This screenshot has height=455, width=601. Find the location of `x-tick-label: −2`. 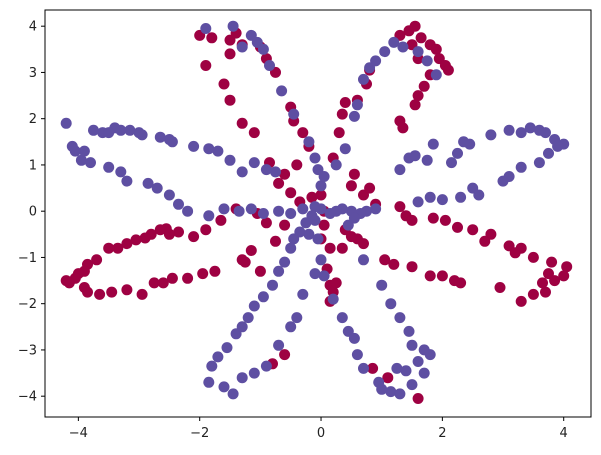

x-tick-label: −2 is located at coordinates (199, 433).